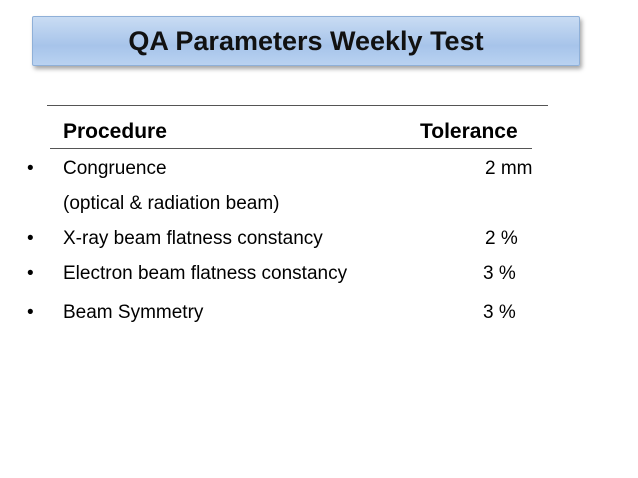 The width and height of the screenshot is (638, 478). I want to click on procedure: Congruence, so click(115, 168).